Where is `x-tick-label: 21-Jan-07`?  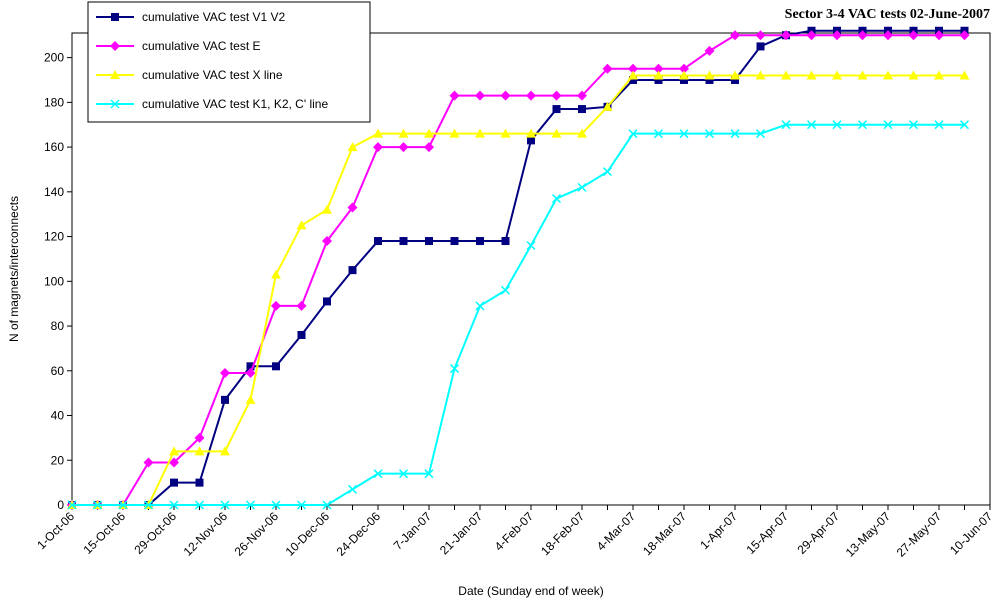
x-tick-label: 21-Jan-07 is located at coordinates (461, 533).